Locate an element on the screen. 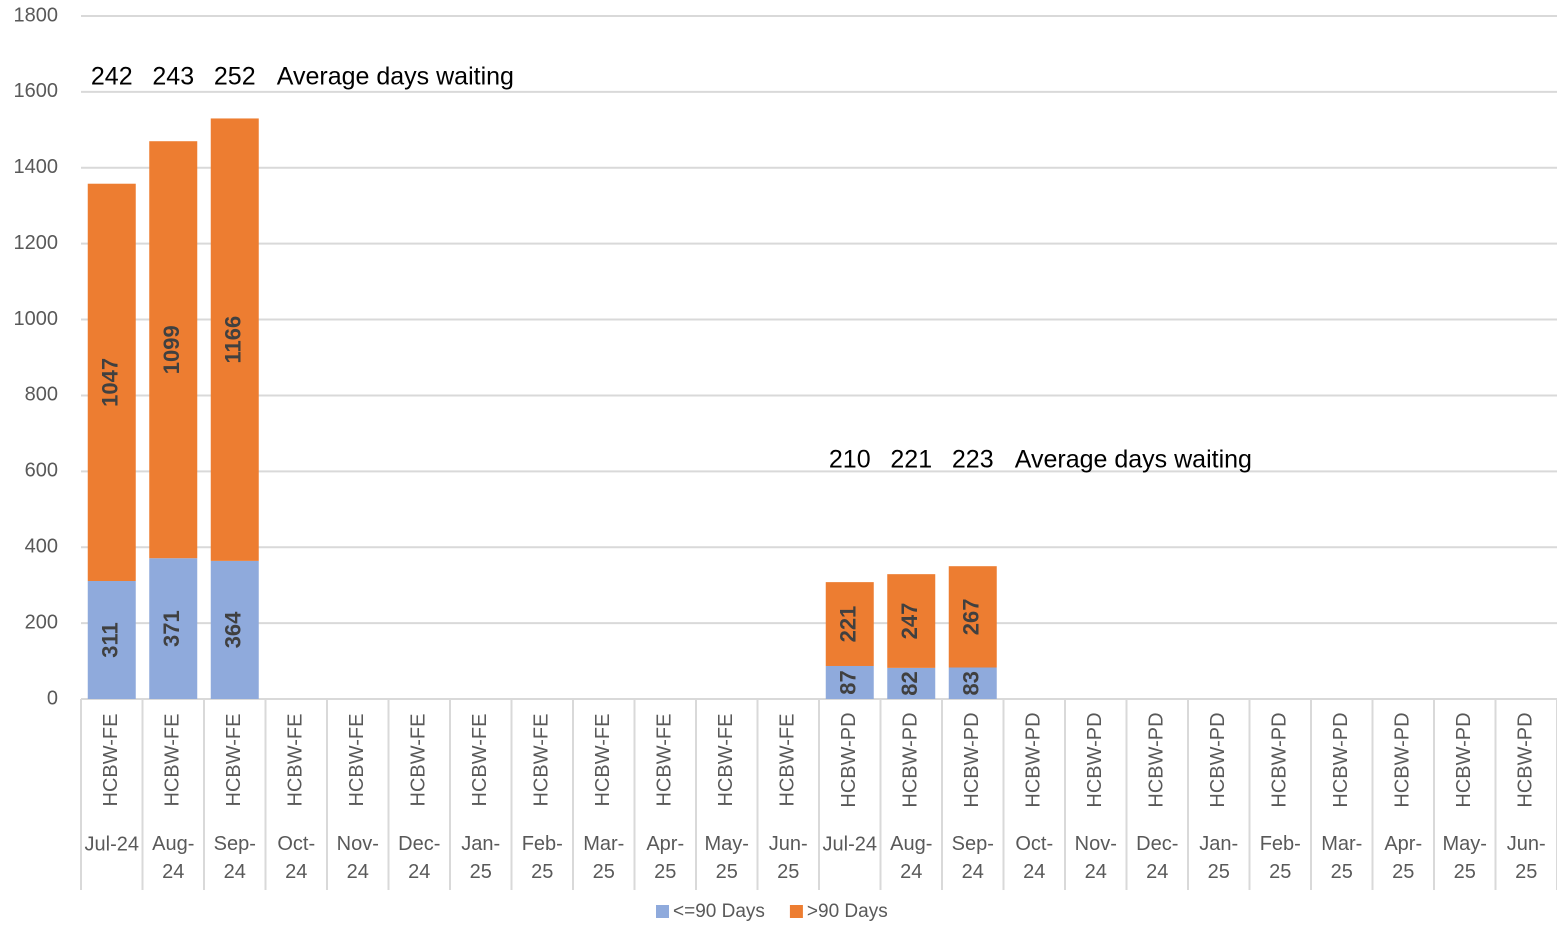 This screenshot has height=927, width=1557. average-days-value: 243 is located at coordinates (173, 77).